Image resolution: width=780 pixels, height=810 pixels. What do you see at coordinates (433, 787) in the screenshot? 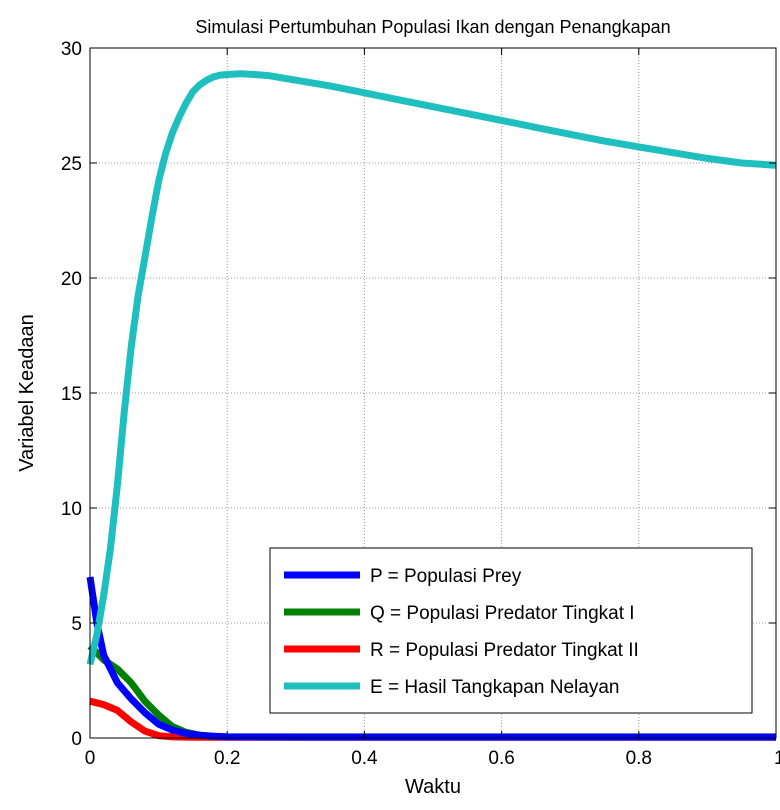
I see `x-axis-label: Waktu` at bounding box center [433, 787].